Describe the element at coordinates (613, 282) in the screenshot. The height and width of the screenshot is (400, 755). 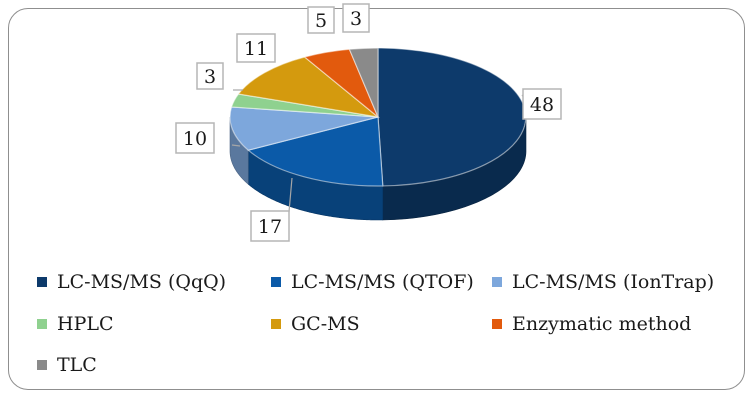
I see `legend-label-3: LC-MS/MS (IonTrap)` at that location.